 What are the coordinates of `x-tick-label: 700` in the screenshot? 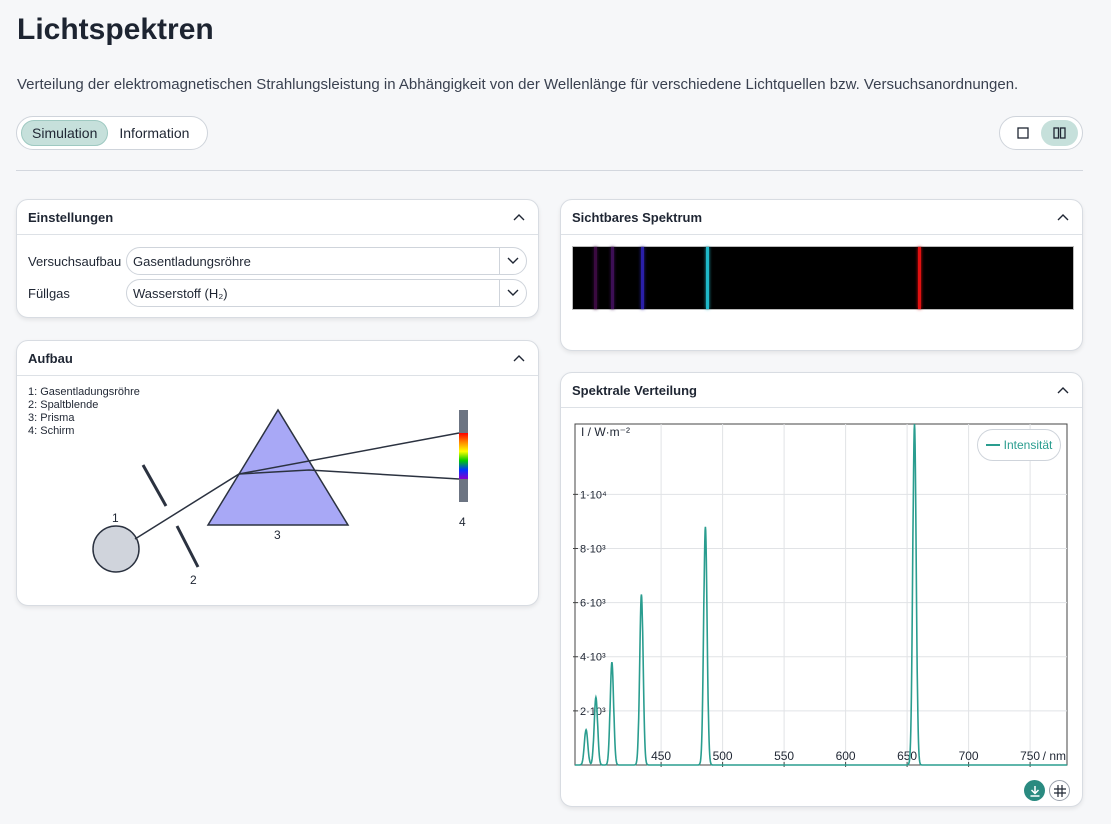 It's located at (969, 756).